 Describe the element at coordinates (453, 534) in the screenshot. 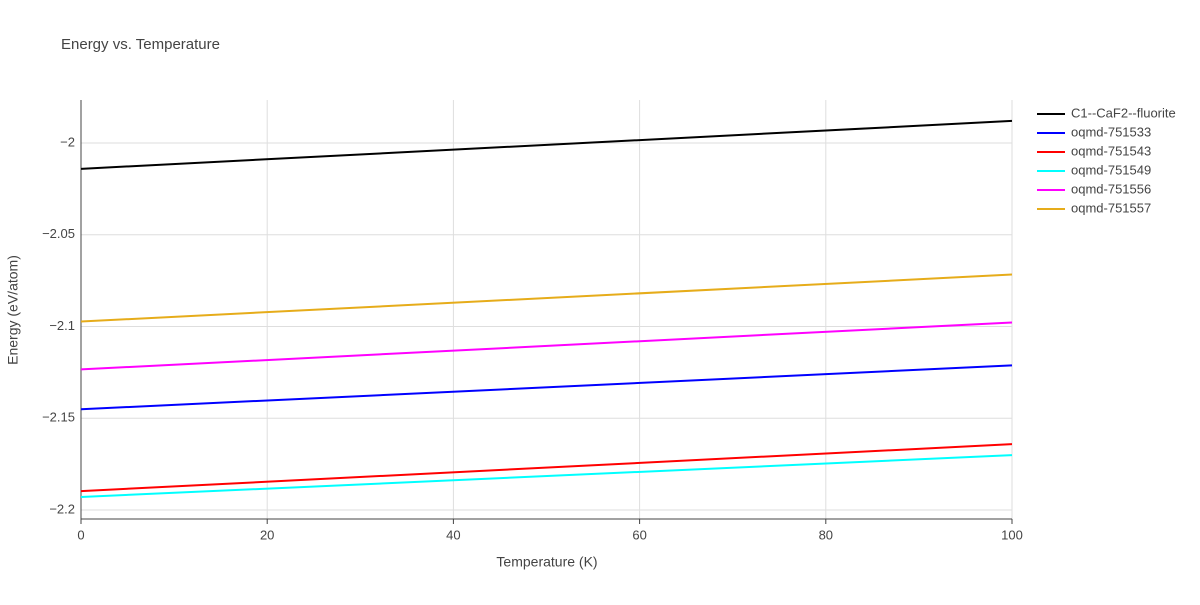

I see `x-tick-label: 40` at that location.